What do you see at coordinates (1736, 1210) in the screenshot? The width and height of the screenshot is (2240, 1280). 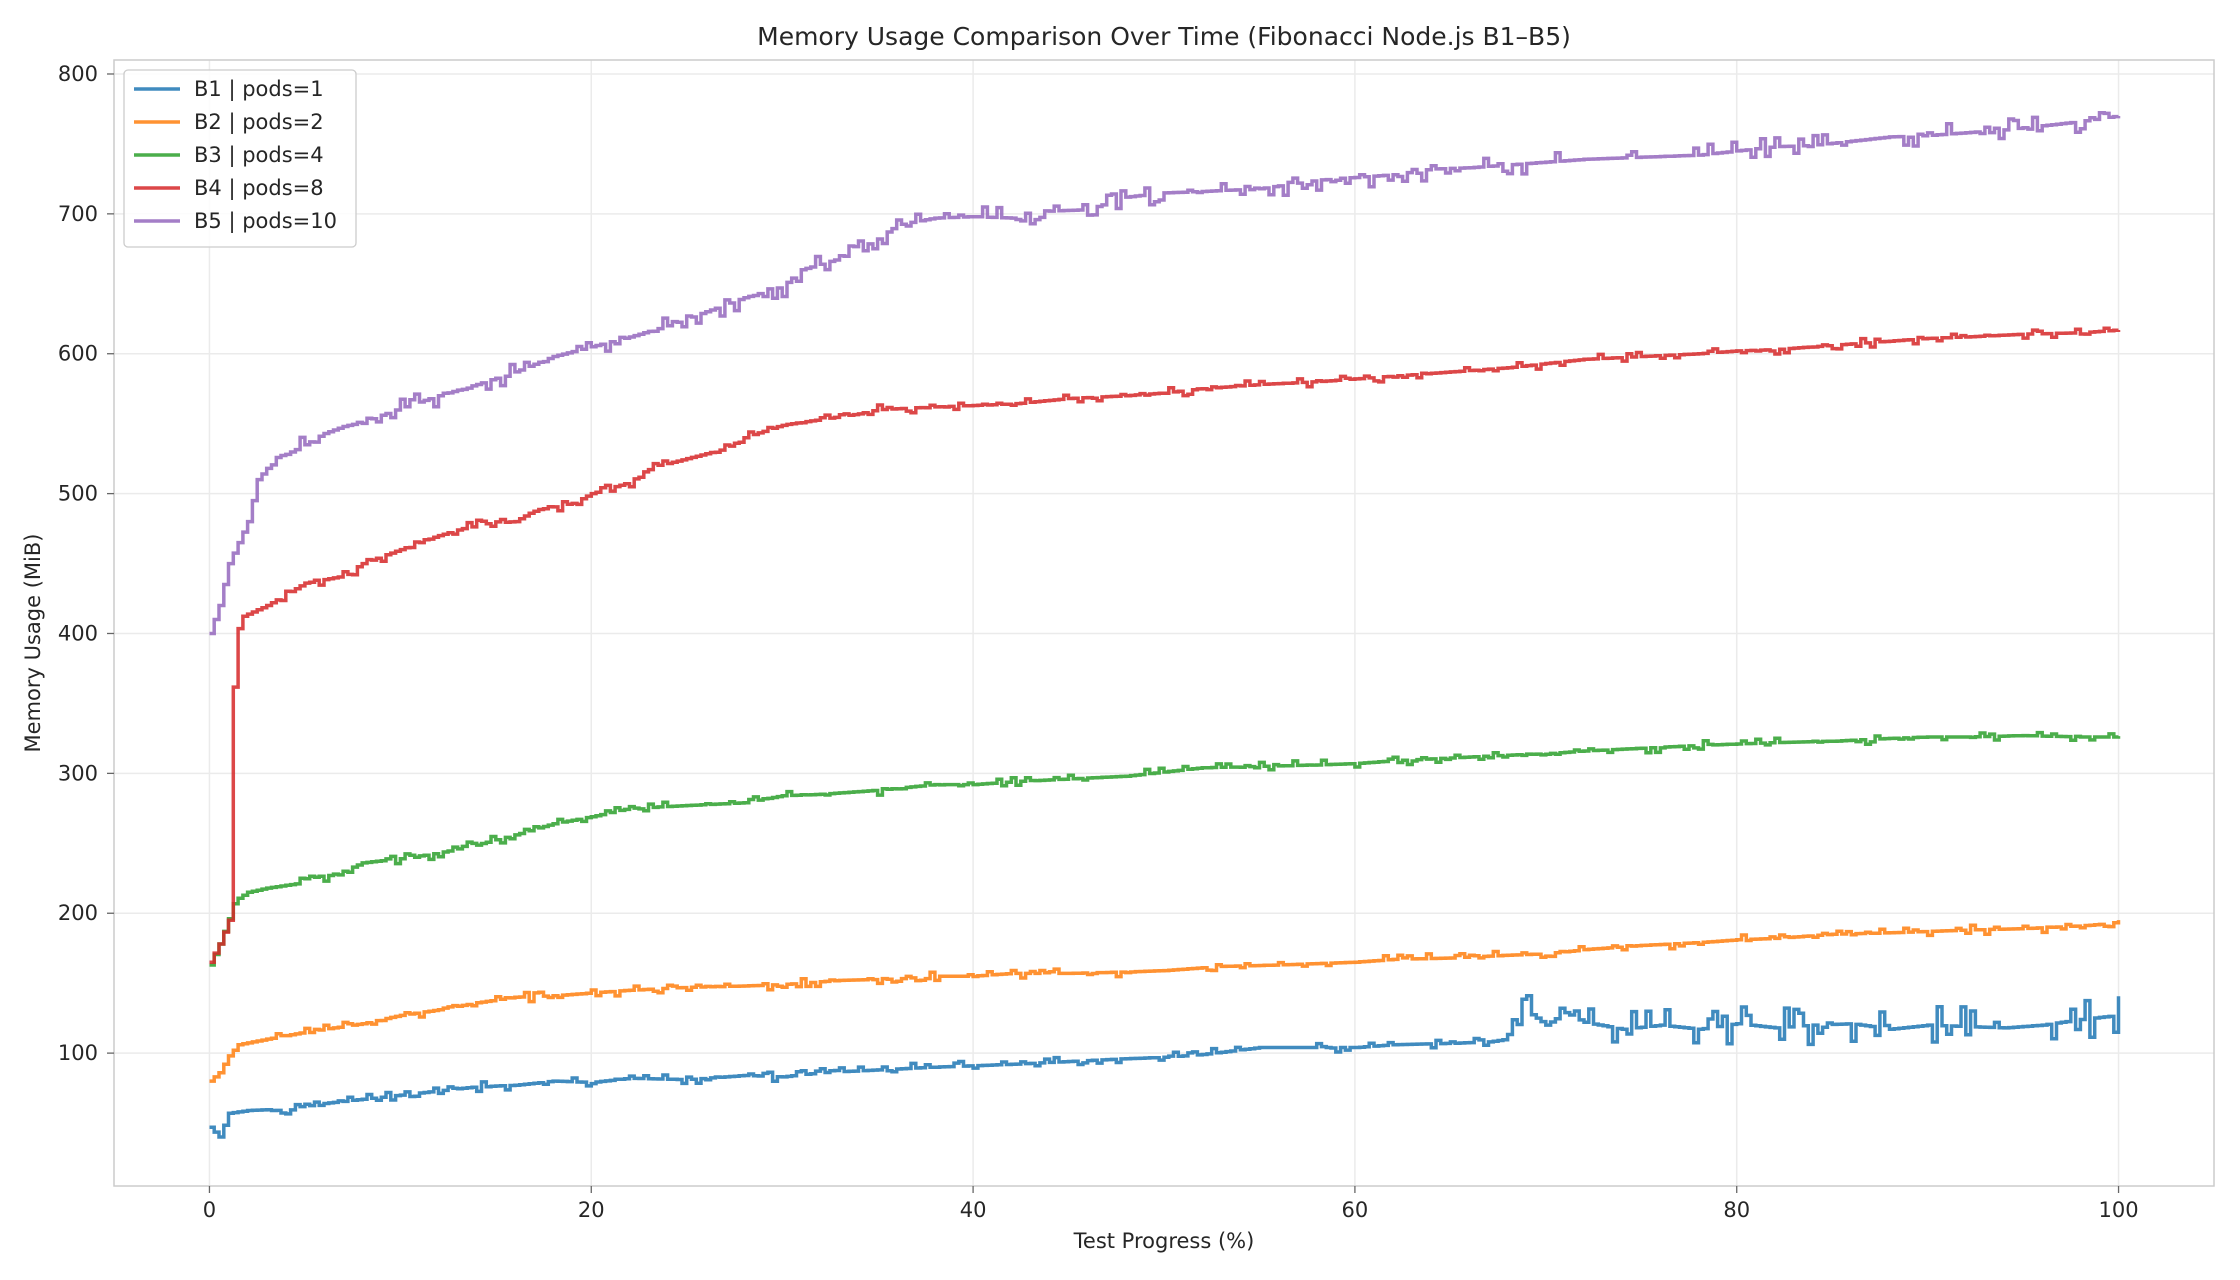 I see `x-tick-label-4: 80` at bounding box center [1736, 1210].